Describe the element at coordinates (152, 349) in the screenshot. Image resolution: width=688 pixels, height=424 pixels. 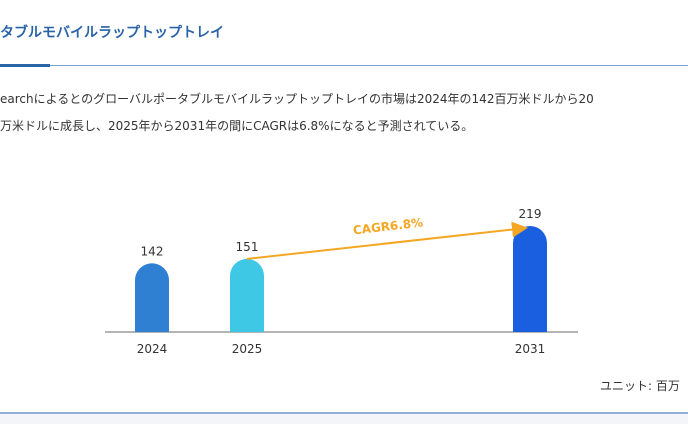
I see `category-label-2024: 2024` at that location.